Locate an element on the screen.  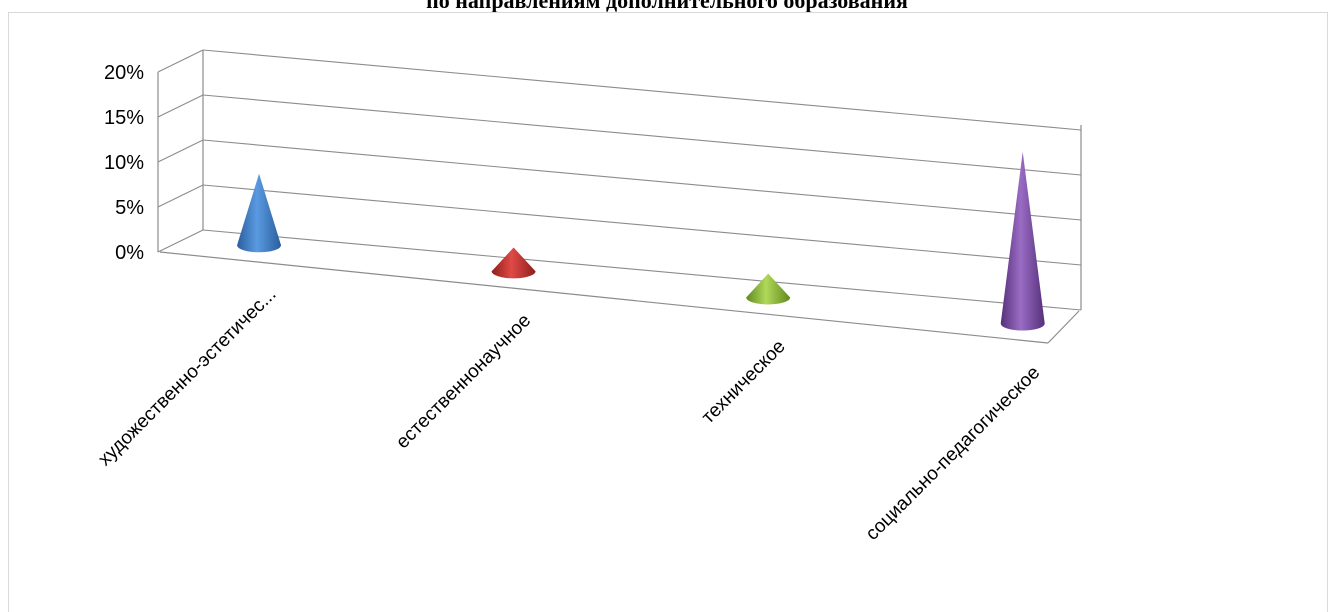
x-category-label: естественнонаучное is located at coordinates (463, 381).